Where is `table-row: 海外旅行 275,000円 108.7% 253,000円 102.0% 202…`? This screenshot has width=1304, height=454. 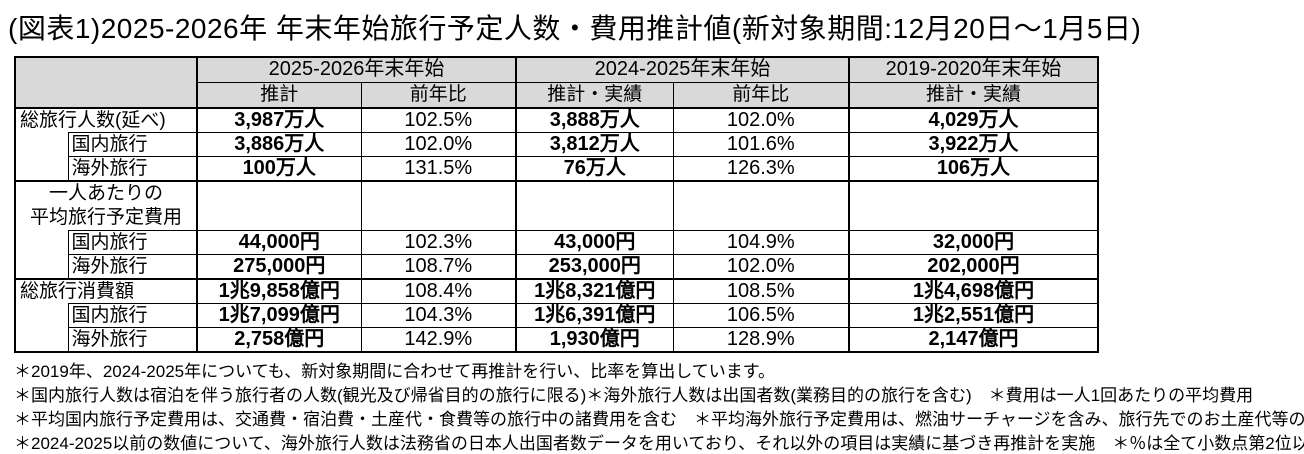 table-row: 海外旅行 275,000円 108.7% 253,000円 102.0% 202… is located at coordinates (557, 267).